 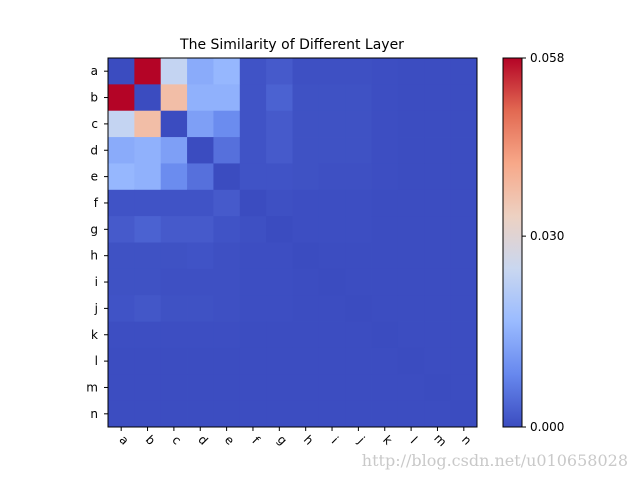 What do you see at coordinates (308, 440) in the screenshot?
I see `x-tick-label: h` at bounding box center [308, 440].